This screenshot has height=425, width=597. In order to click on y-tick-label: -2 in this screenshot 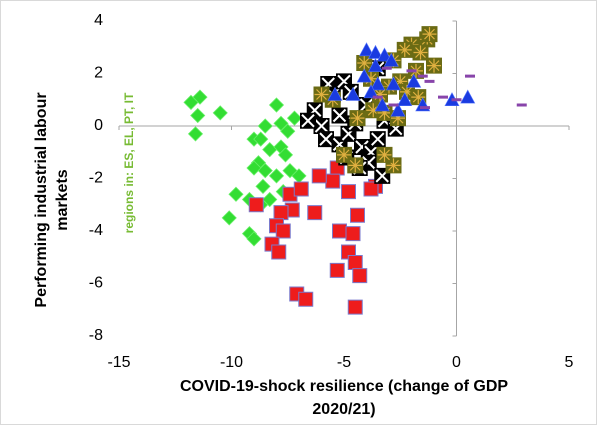, I will do `click(96, 178)`.